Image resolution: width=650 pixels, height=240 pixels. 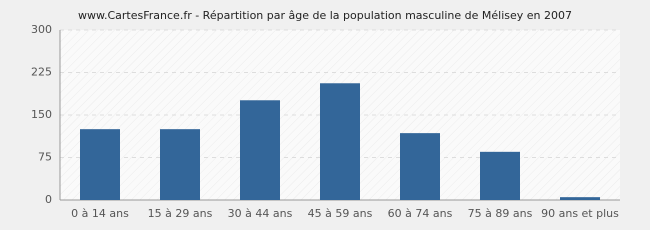 What do you see at coordinates (41, 72) in the screenshot?
I see `y-tick-label: 225` at bounding box center [41, 72].